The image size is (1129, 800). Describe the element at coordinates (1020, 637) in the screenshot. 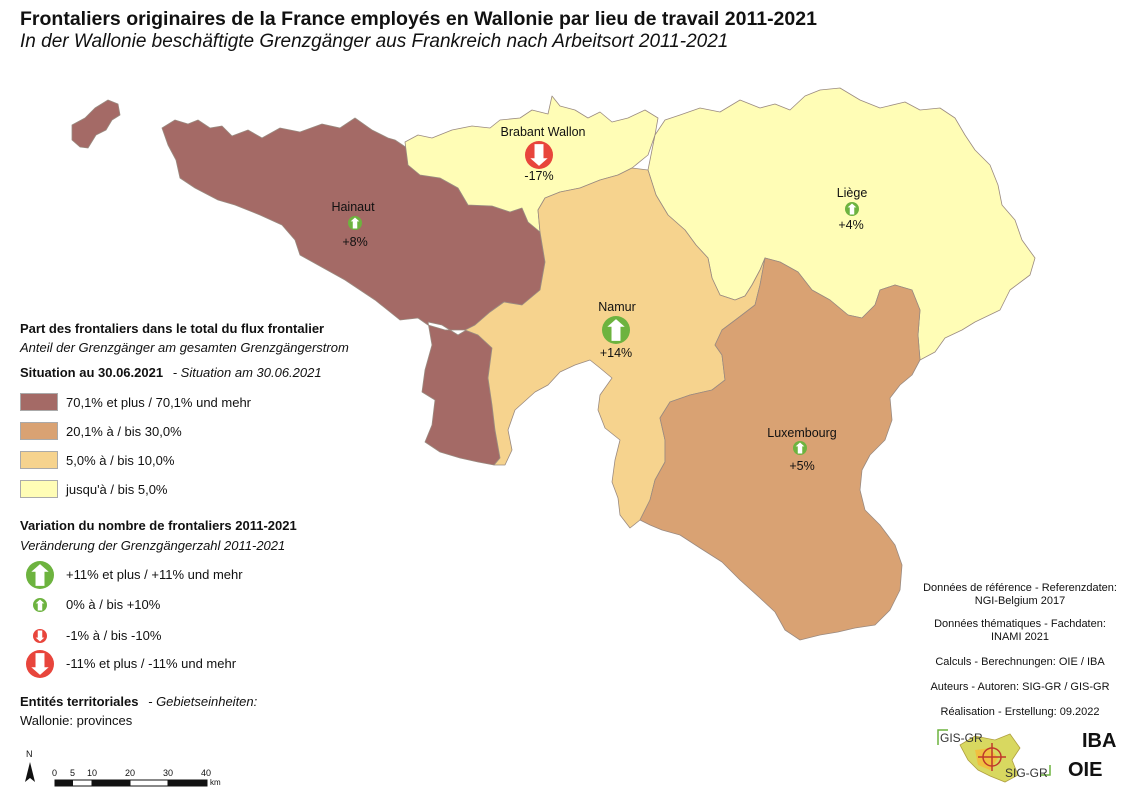

I see `credits-theme-value: INAMI 2021` at that location.